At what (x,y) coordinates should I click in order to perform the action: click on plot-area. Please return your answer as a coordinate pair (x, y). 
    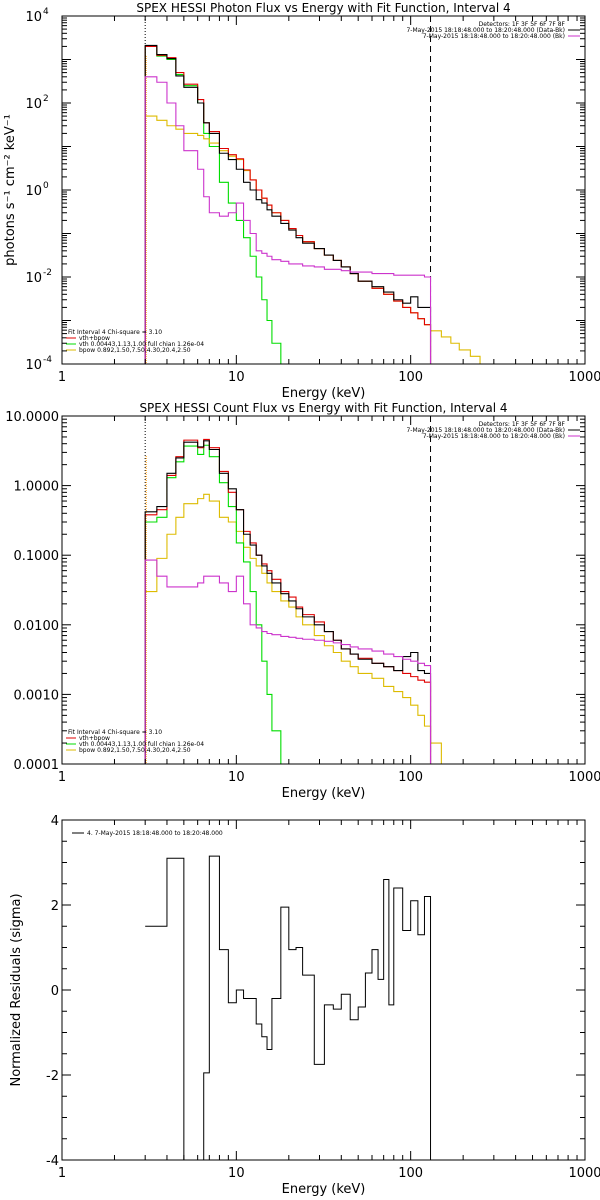
    Looking at the image, I should click on (288, 1007).